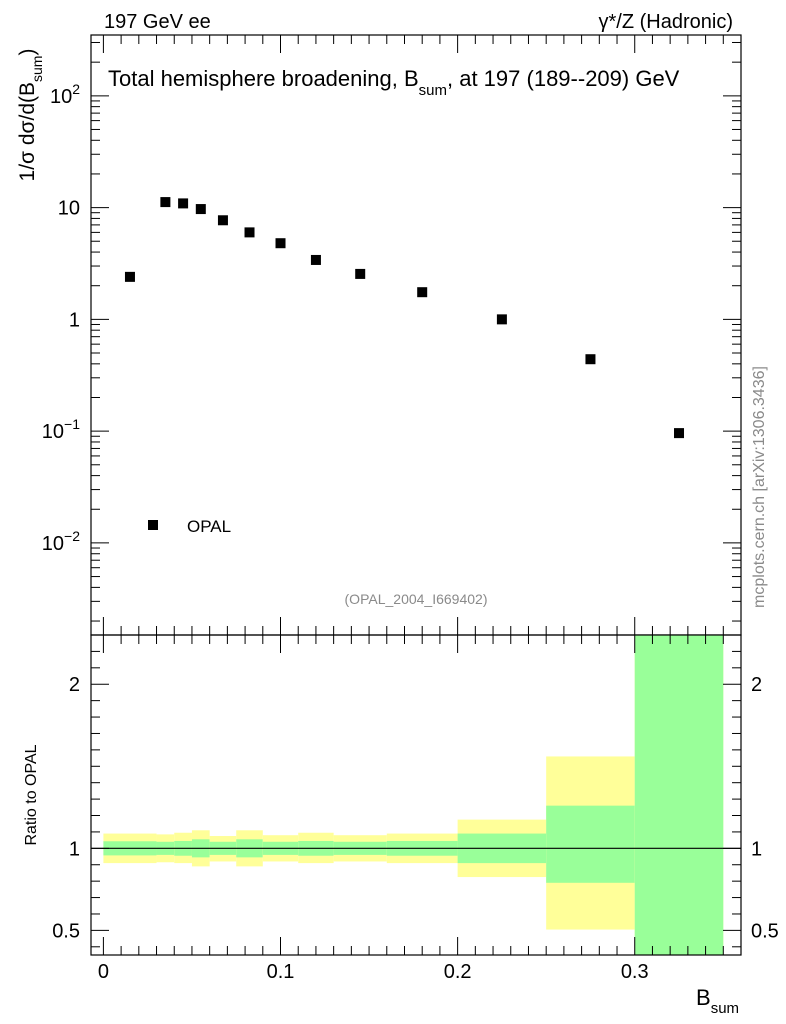 This screenshot has height=1024, width=786. Describe the element at coordinates (69, 209) in the screenshot. I see `main-y-tick-label: 10` at that location.